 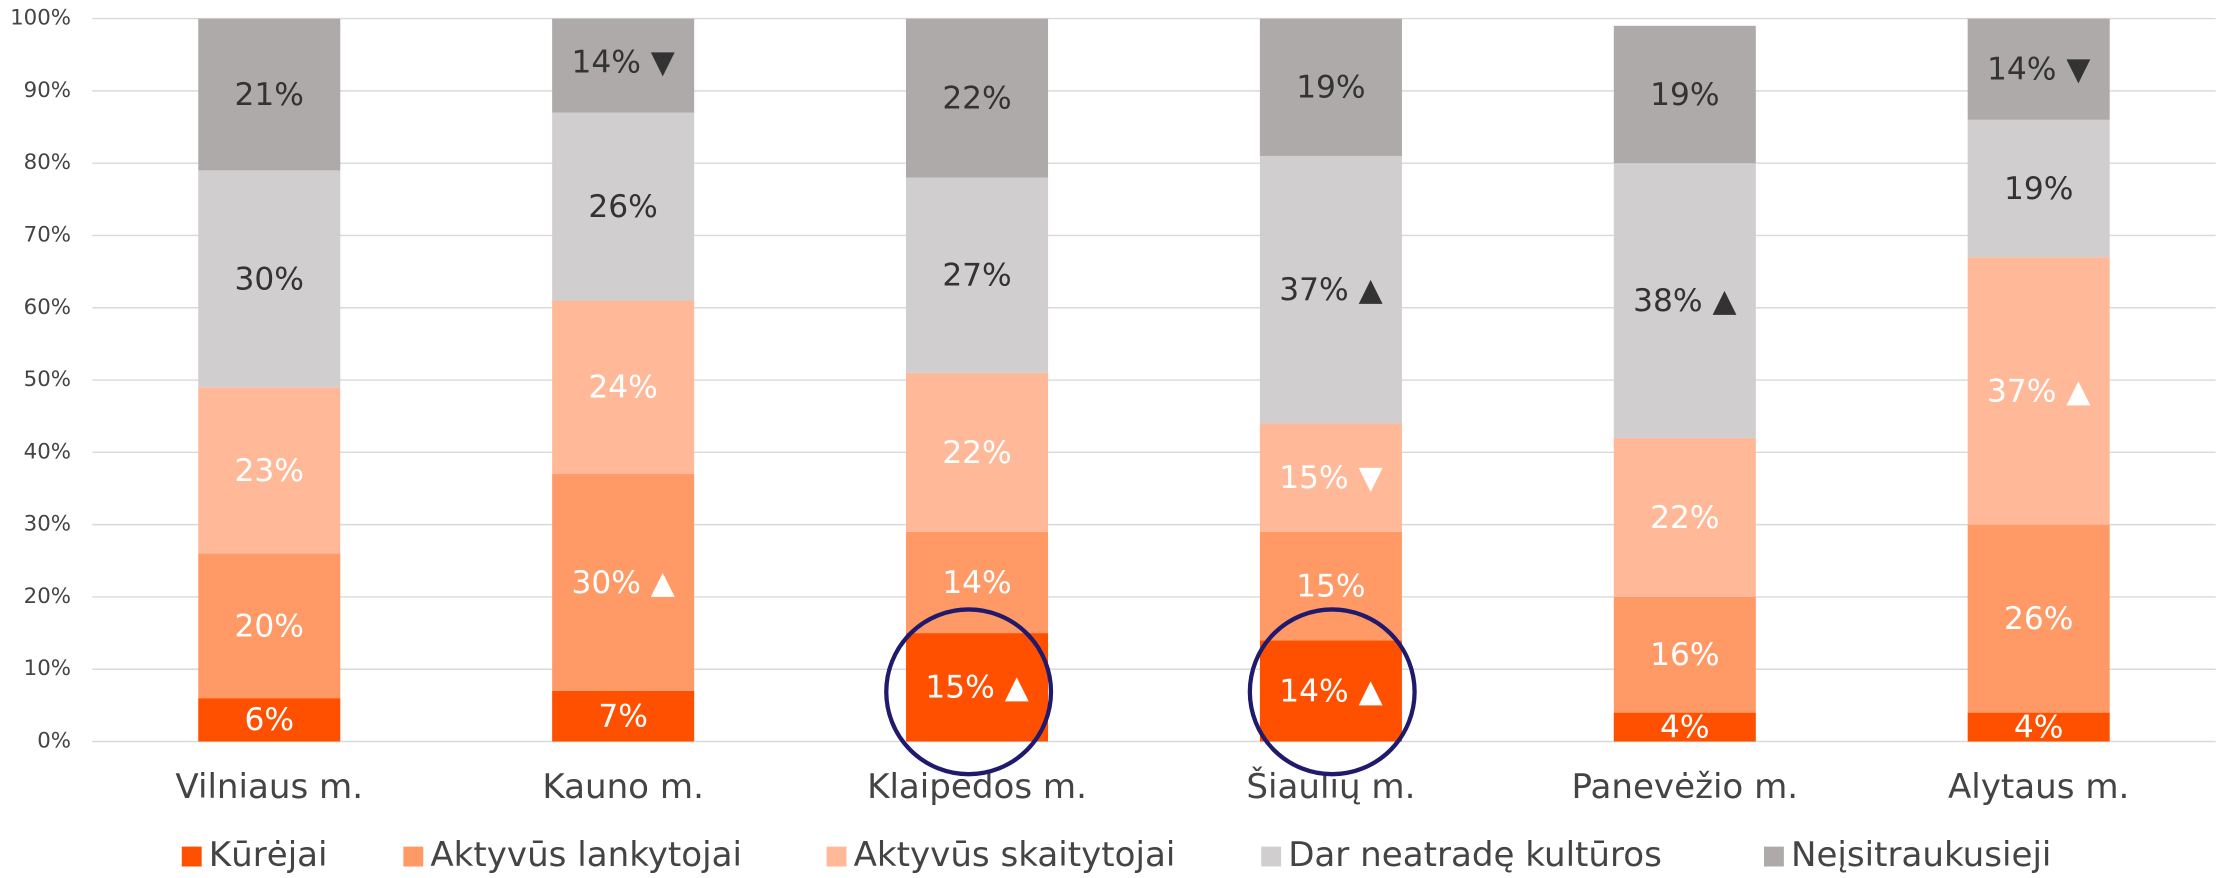 I want to click on data-label: 14% ▲, so click(x=1330, y=691).